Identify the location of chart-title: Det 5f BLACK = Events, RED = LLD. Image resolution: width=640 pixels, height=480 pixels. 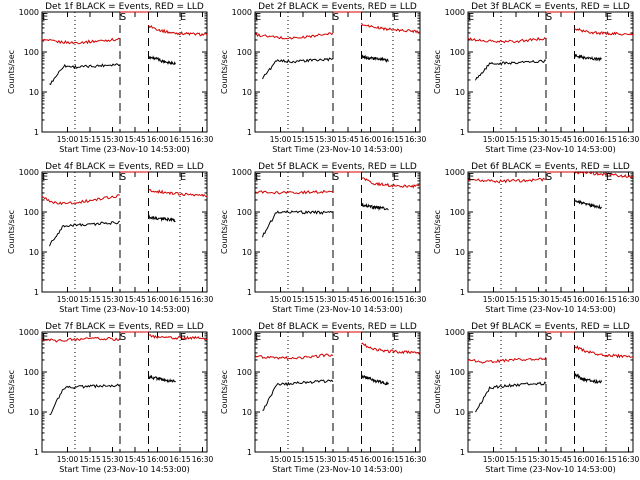
(337, 167).